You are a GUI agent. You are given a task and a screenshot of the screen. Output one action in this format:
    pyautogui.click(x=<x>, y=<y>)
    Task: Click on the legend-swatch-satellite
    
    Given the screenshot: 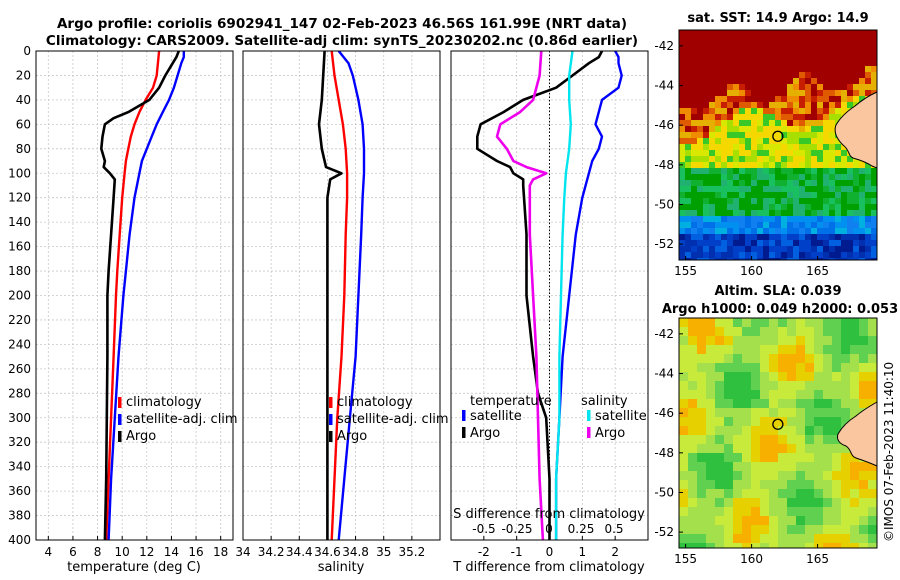 What is the action you would take?
    pyautogui.click(x=120, y=419)
    